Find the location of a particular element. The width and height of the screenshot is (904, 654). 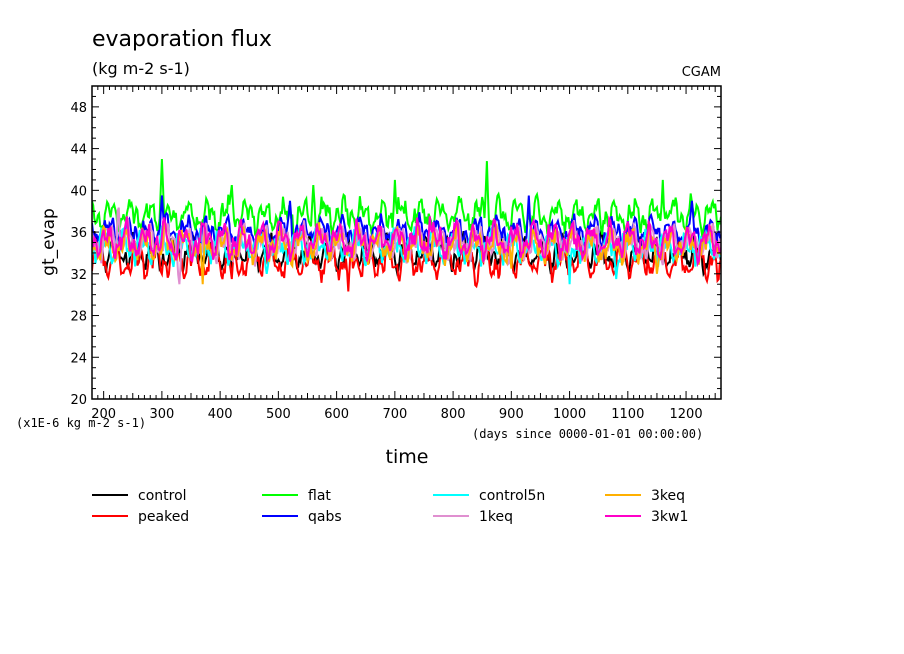

y-tick-label: 28 is located at coordinates (78, 317).